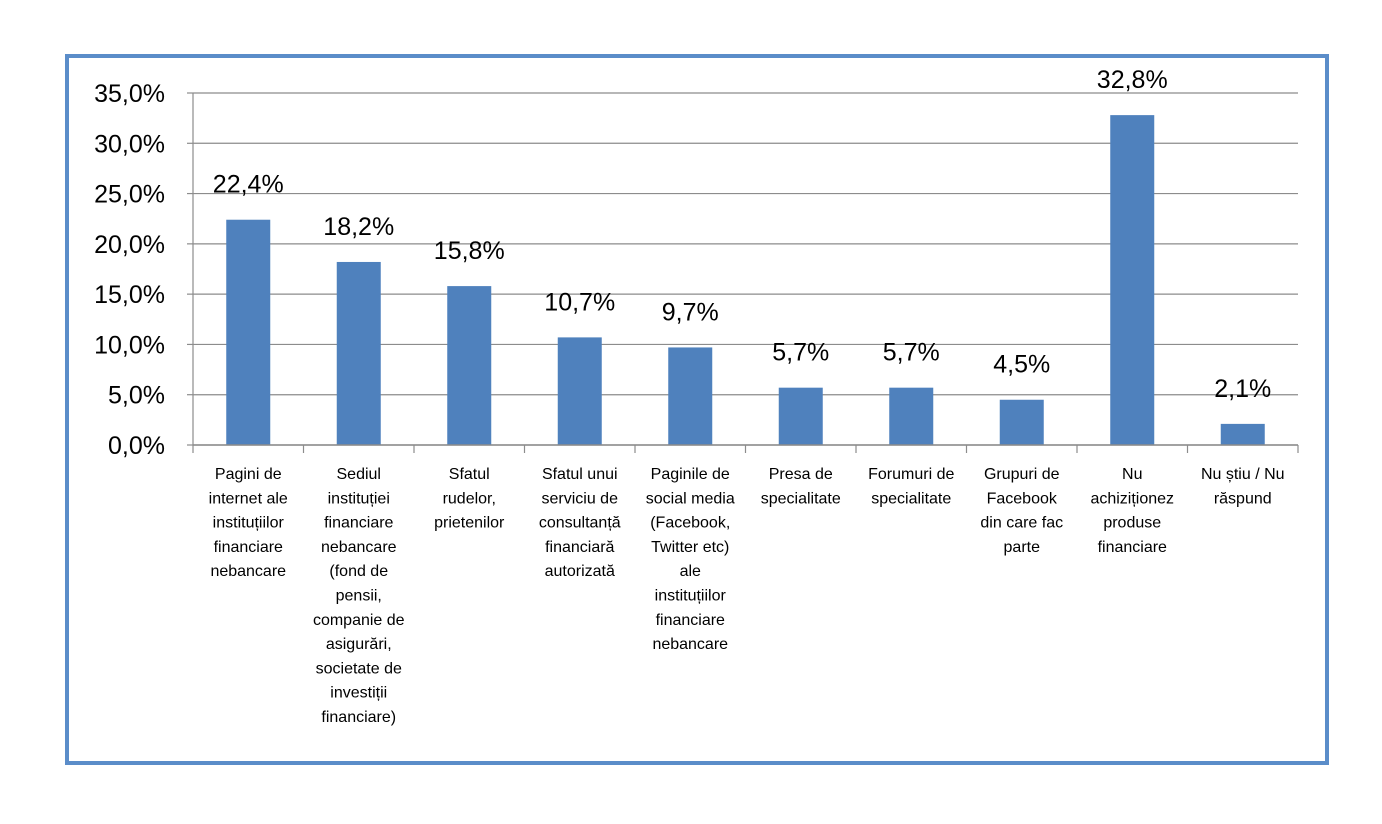 This screenshot has width=1382, height=824. What do you see at coordinates (1243, 486) in the screenshot?
I see `category-label: Nu știu / Nu răspund` at bounding box center [1243, 486].